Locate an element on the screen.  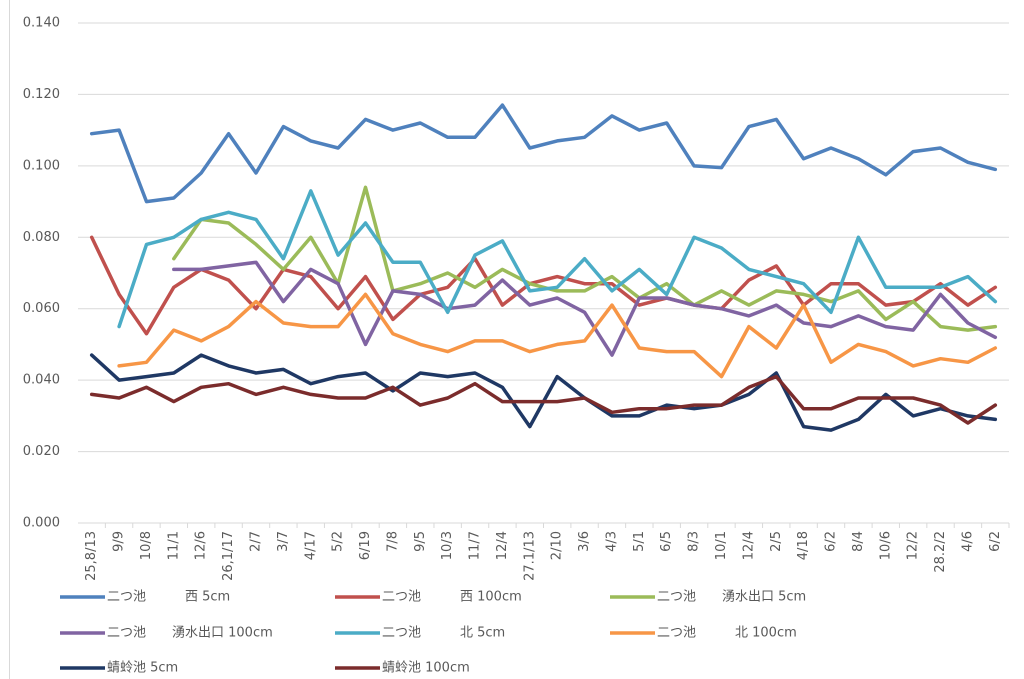
x-tick-label: 9/9 is located at coordinates (119, 541).